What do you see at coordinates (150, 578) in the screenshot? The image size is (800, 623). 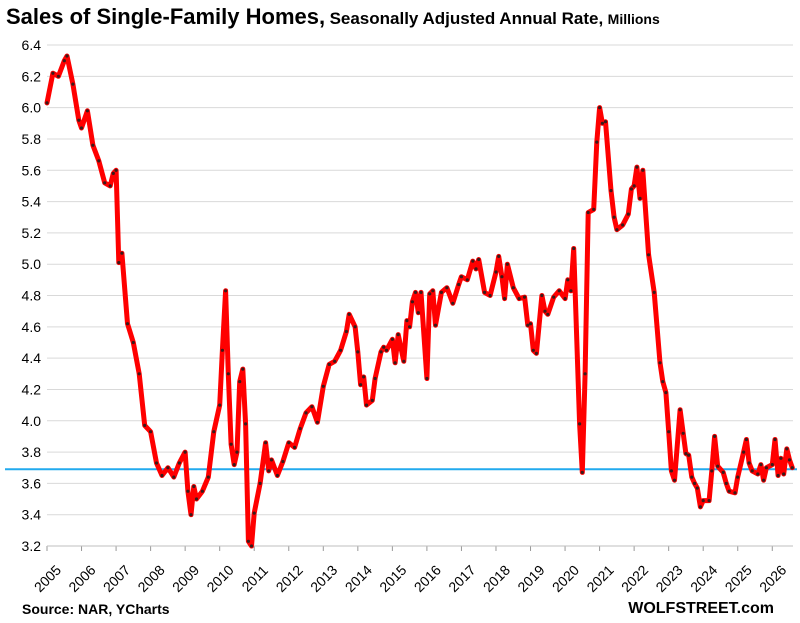 I see `x-tick-label: 2008` at bounding box center [150, 578].